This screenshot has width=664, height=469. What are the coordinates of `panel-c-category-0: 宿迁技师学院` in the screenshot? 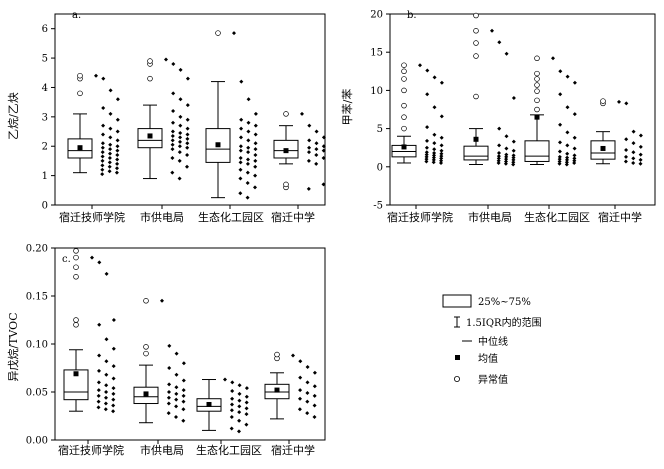 It's located at (91, 450).